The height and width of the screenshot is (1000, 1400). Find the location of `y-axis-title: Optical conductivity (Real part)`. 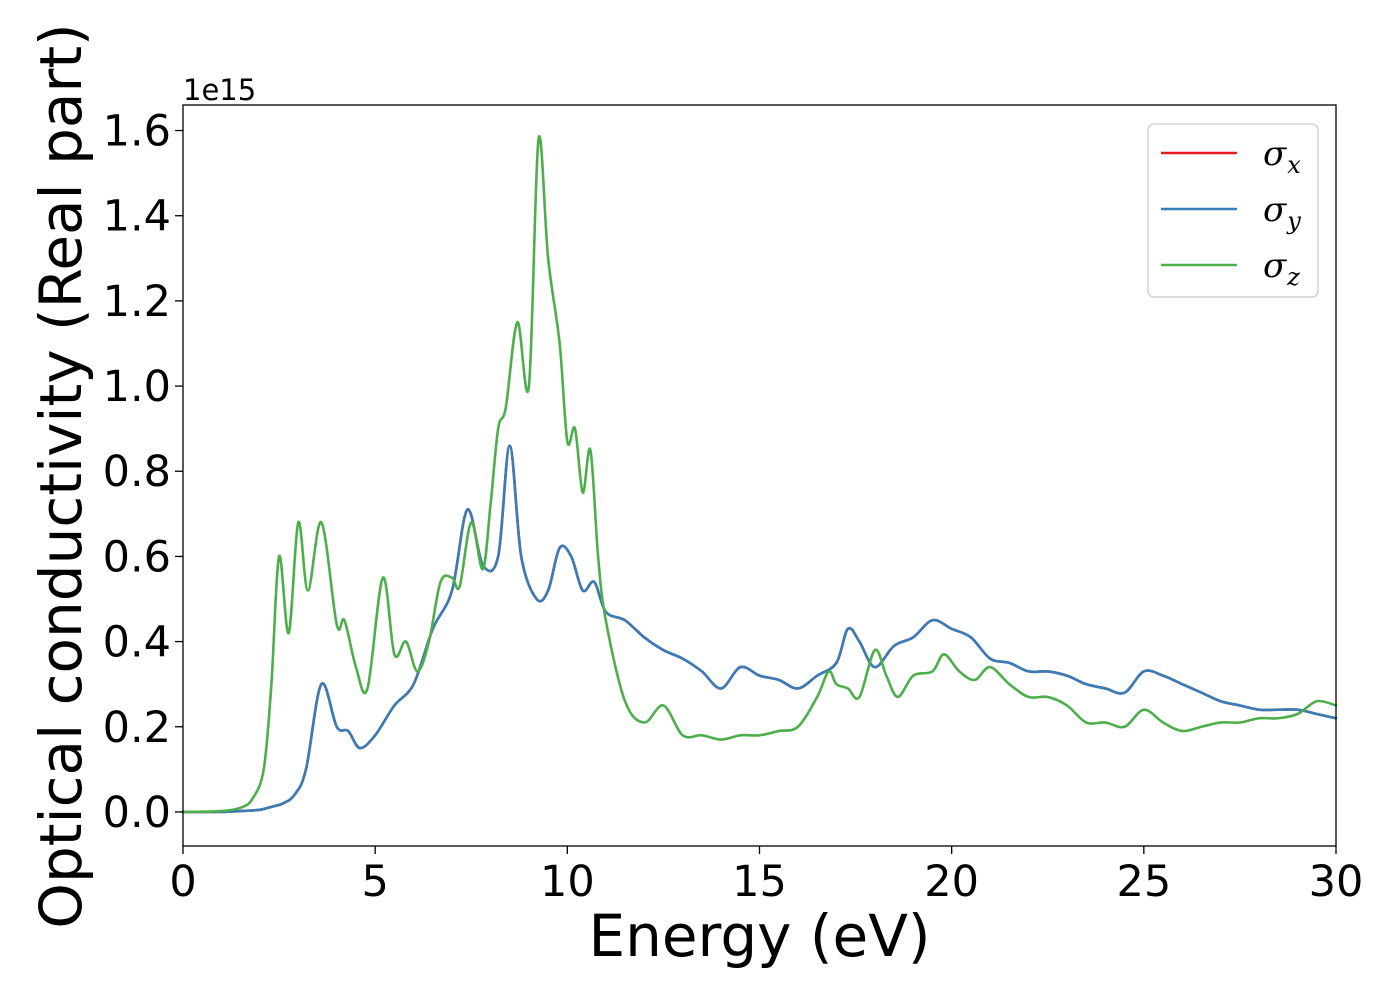

y-axis-title: Optical conductivity (Real part) is located at coordinates (61, 475).